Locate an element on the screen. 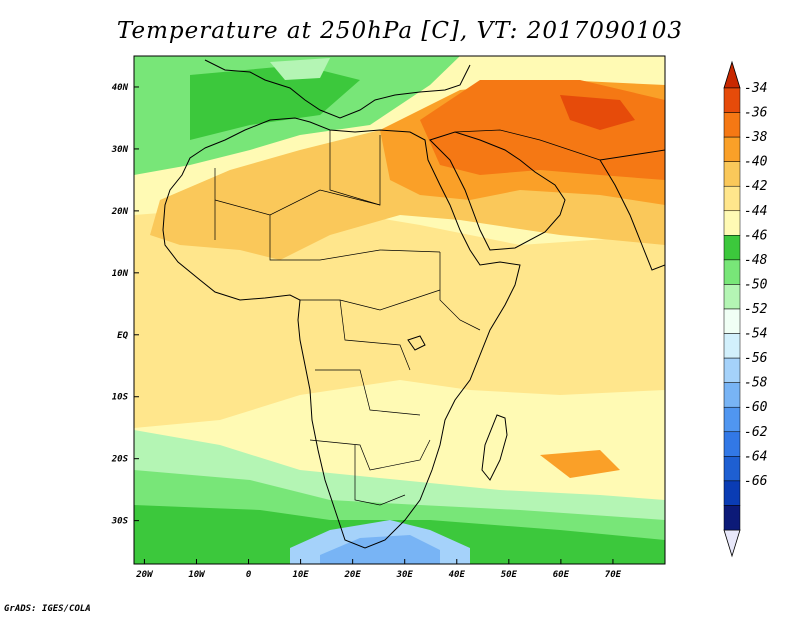 The image size is (800, 618). europe-coastline is located at coordinates (337, 89).